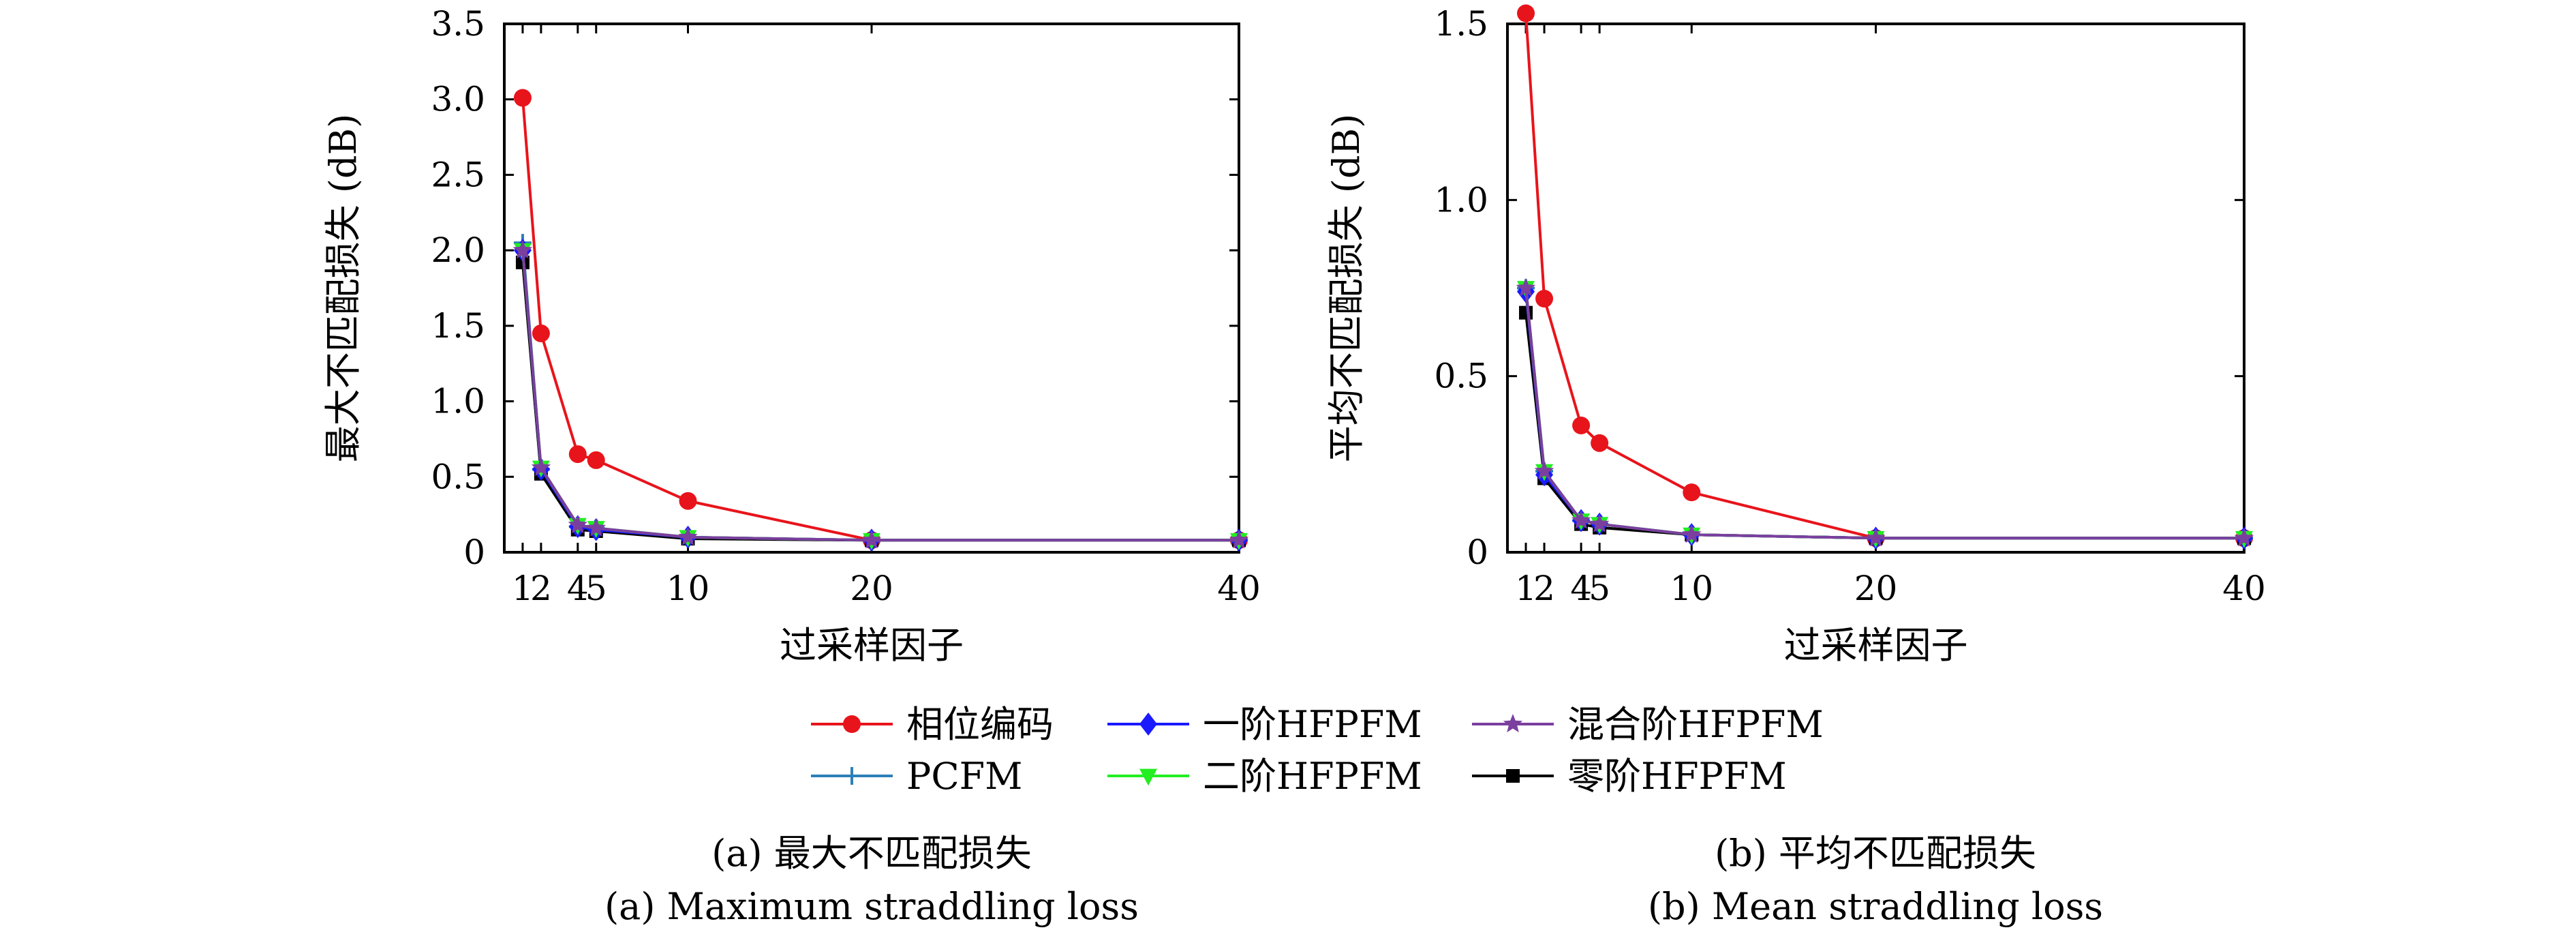 This screenshot has width=2576, height=930. I want to click on legend-item: 二阶HFPFM, so click(1264, 776).